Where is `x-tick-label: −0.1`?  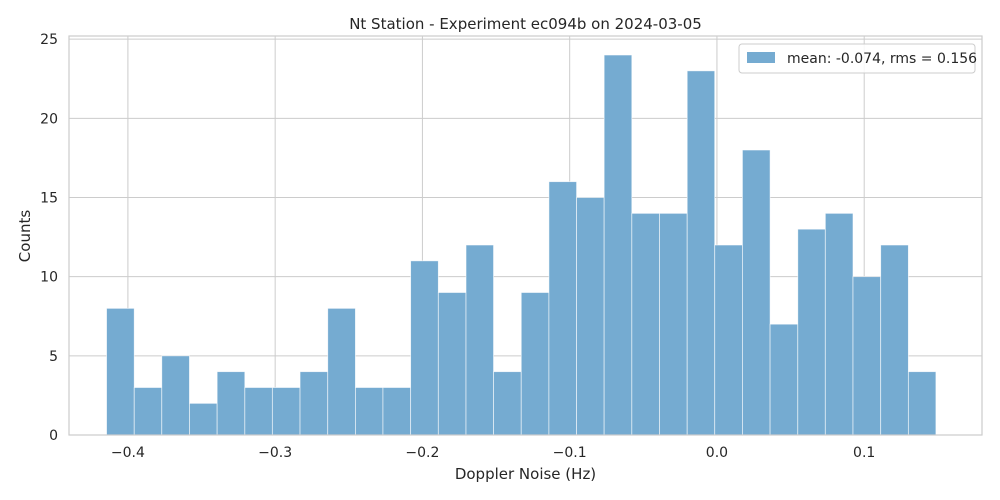 x-tick-label: −0.1 is located at coordinates (570, 453).